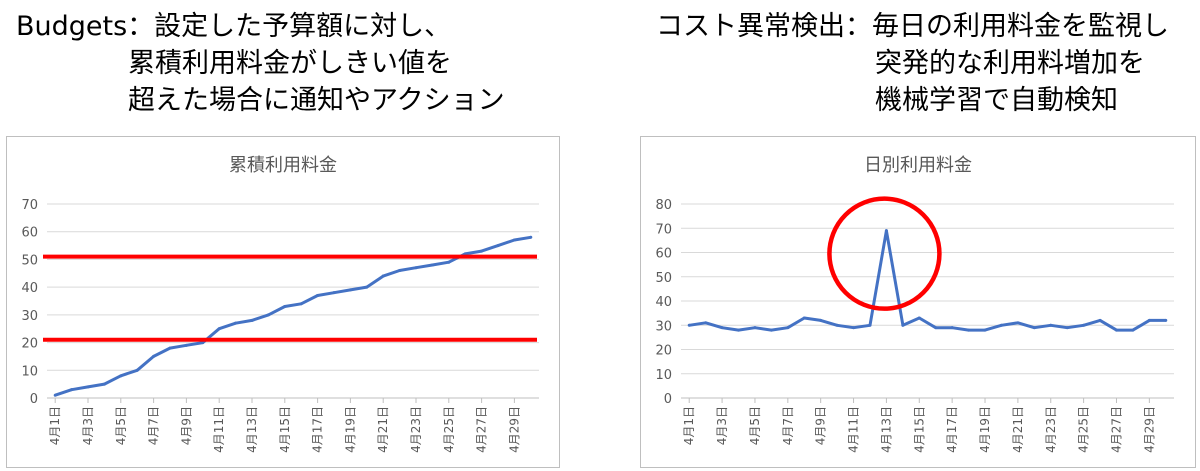 The image size is (1200, 471). What do you see at coordinates (234, 26) in the screenshot?
I see `budgets-caption-line-1: Budgets：設定した予算額に対し、` at bounding box center [234, 26].